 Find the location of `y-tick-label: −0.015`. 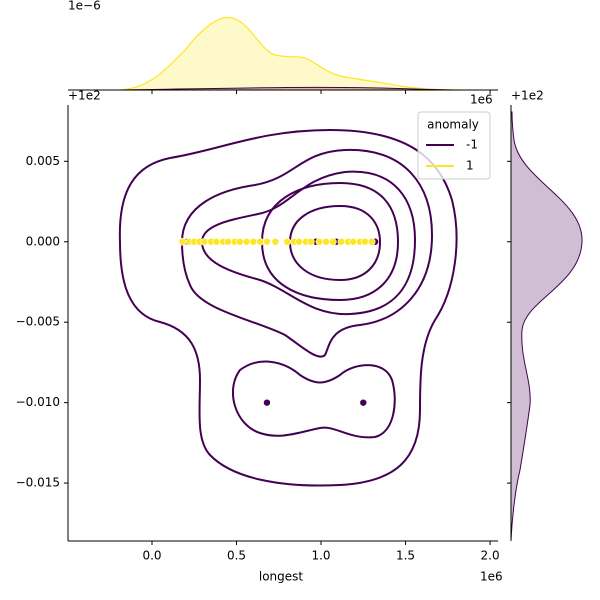

y-tick-label: −0.015 is located at coordinates (38, 483).